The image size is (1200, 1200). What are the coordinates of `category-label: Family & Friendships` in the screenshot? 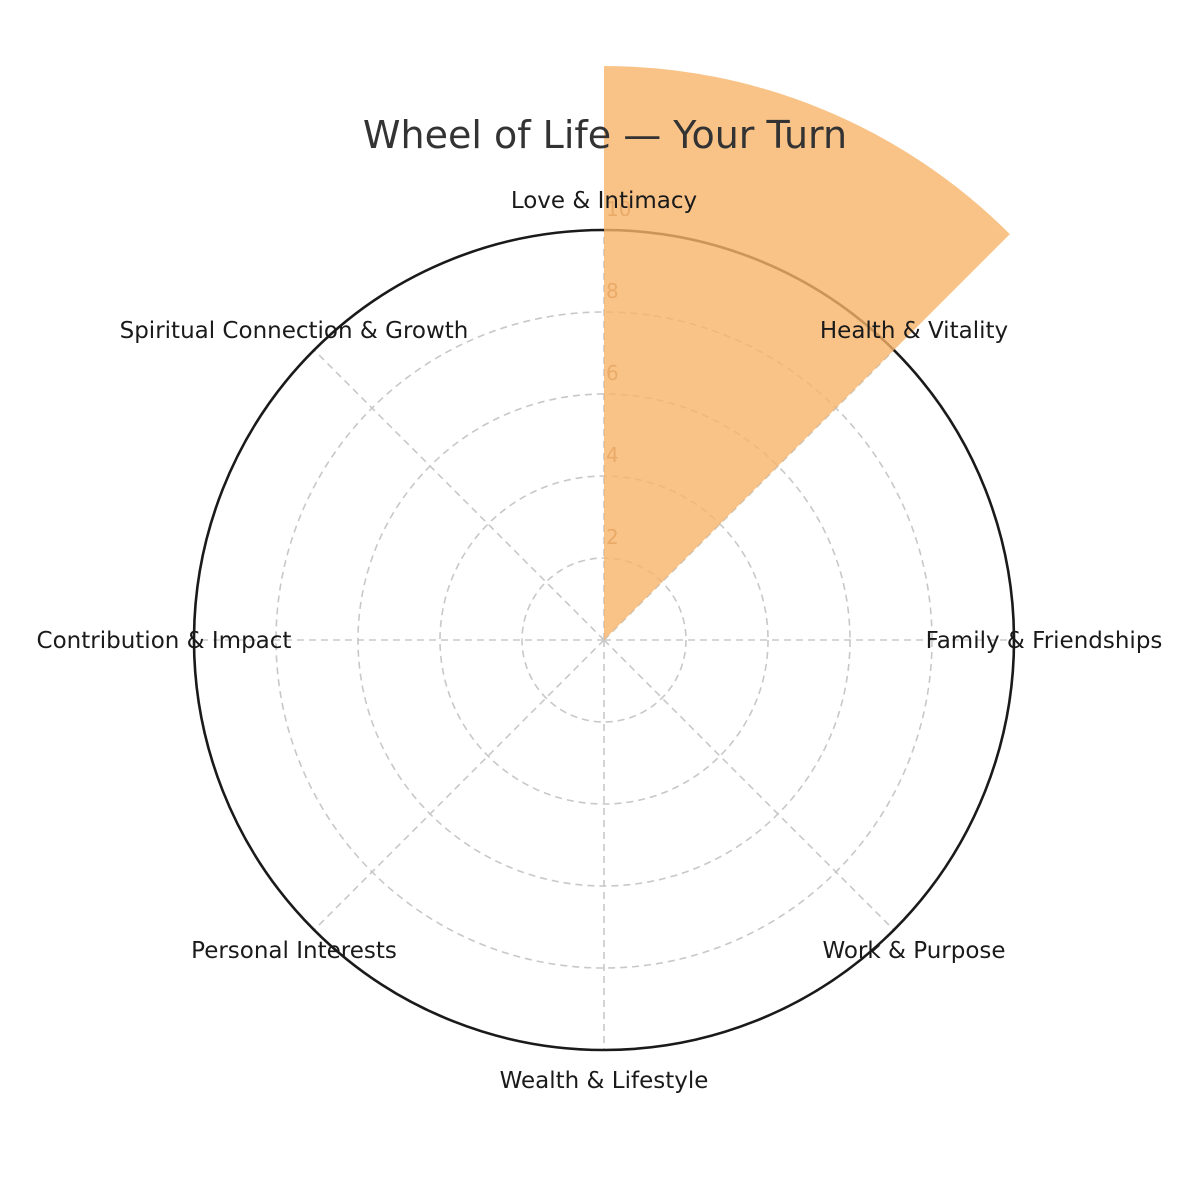 It's located at (1044, 641).